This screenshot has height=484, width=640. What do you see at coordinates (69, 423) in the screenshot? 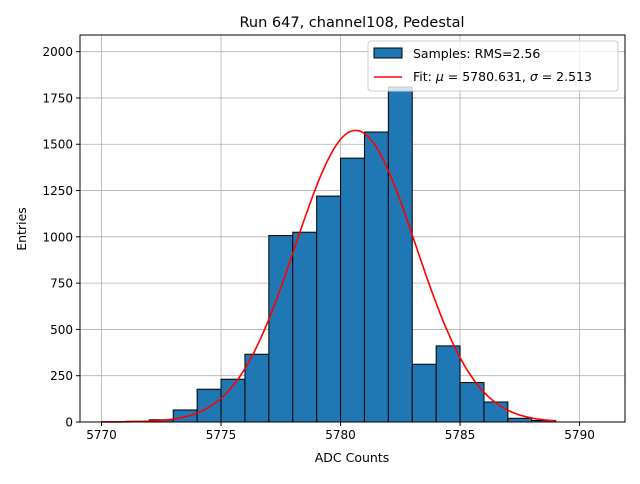
I see `y-tick-label: 0` at bounding box center [69, 423].